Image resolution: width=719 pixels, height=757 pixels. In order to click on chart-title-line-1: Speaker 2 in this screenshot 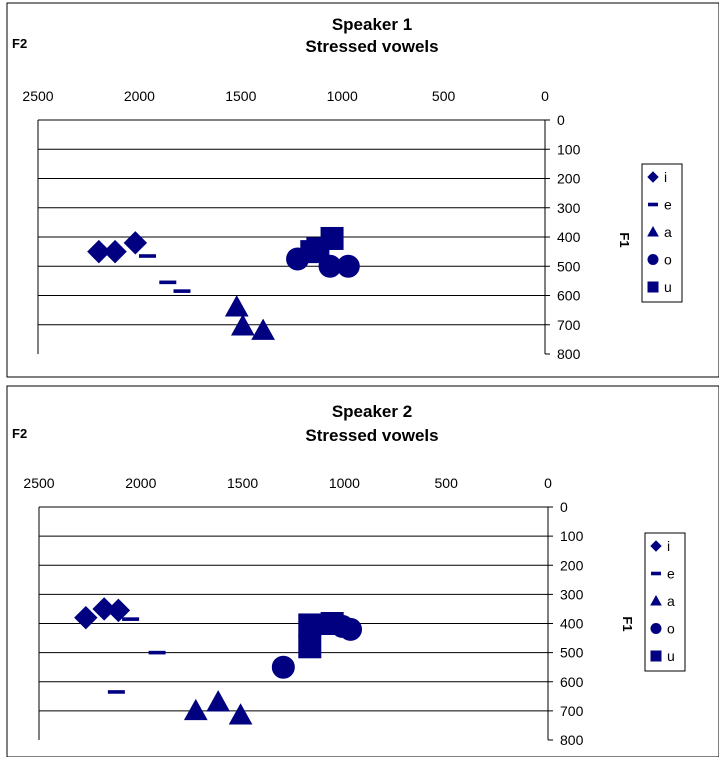, I will do `click(372, 411)`.